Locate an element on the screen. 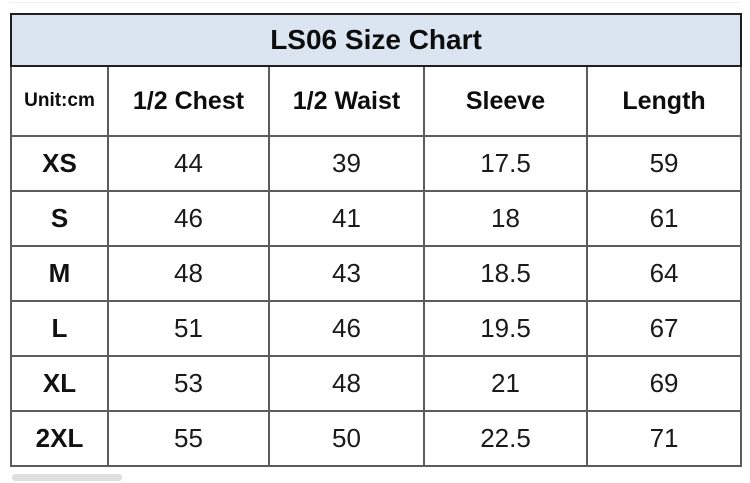 Image resolution: width=750 pixels, height=483 pixels. table-row-xs: XS 44 39 17.5 59 is located at coordinates (376, 163).